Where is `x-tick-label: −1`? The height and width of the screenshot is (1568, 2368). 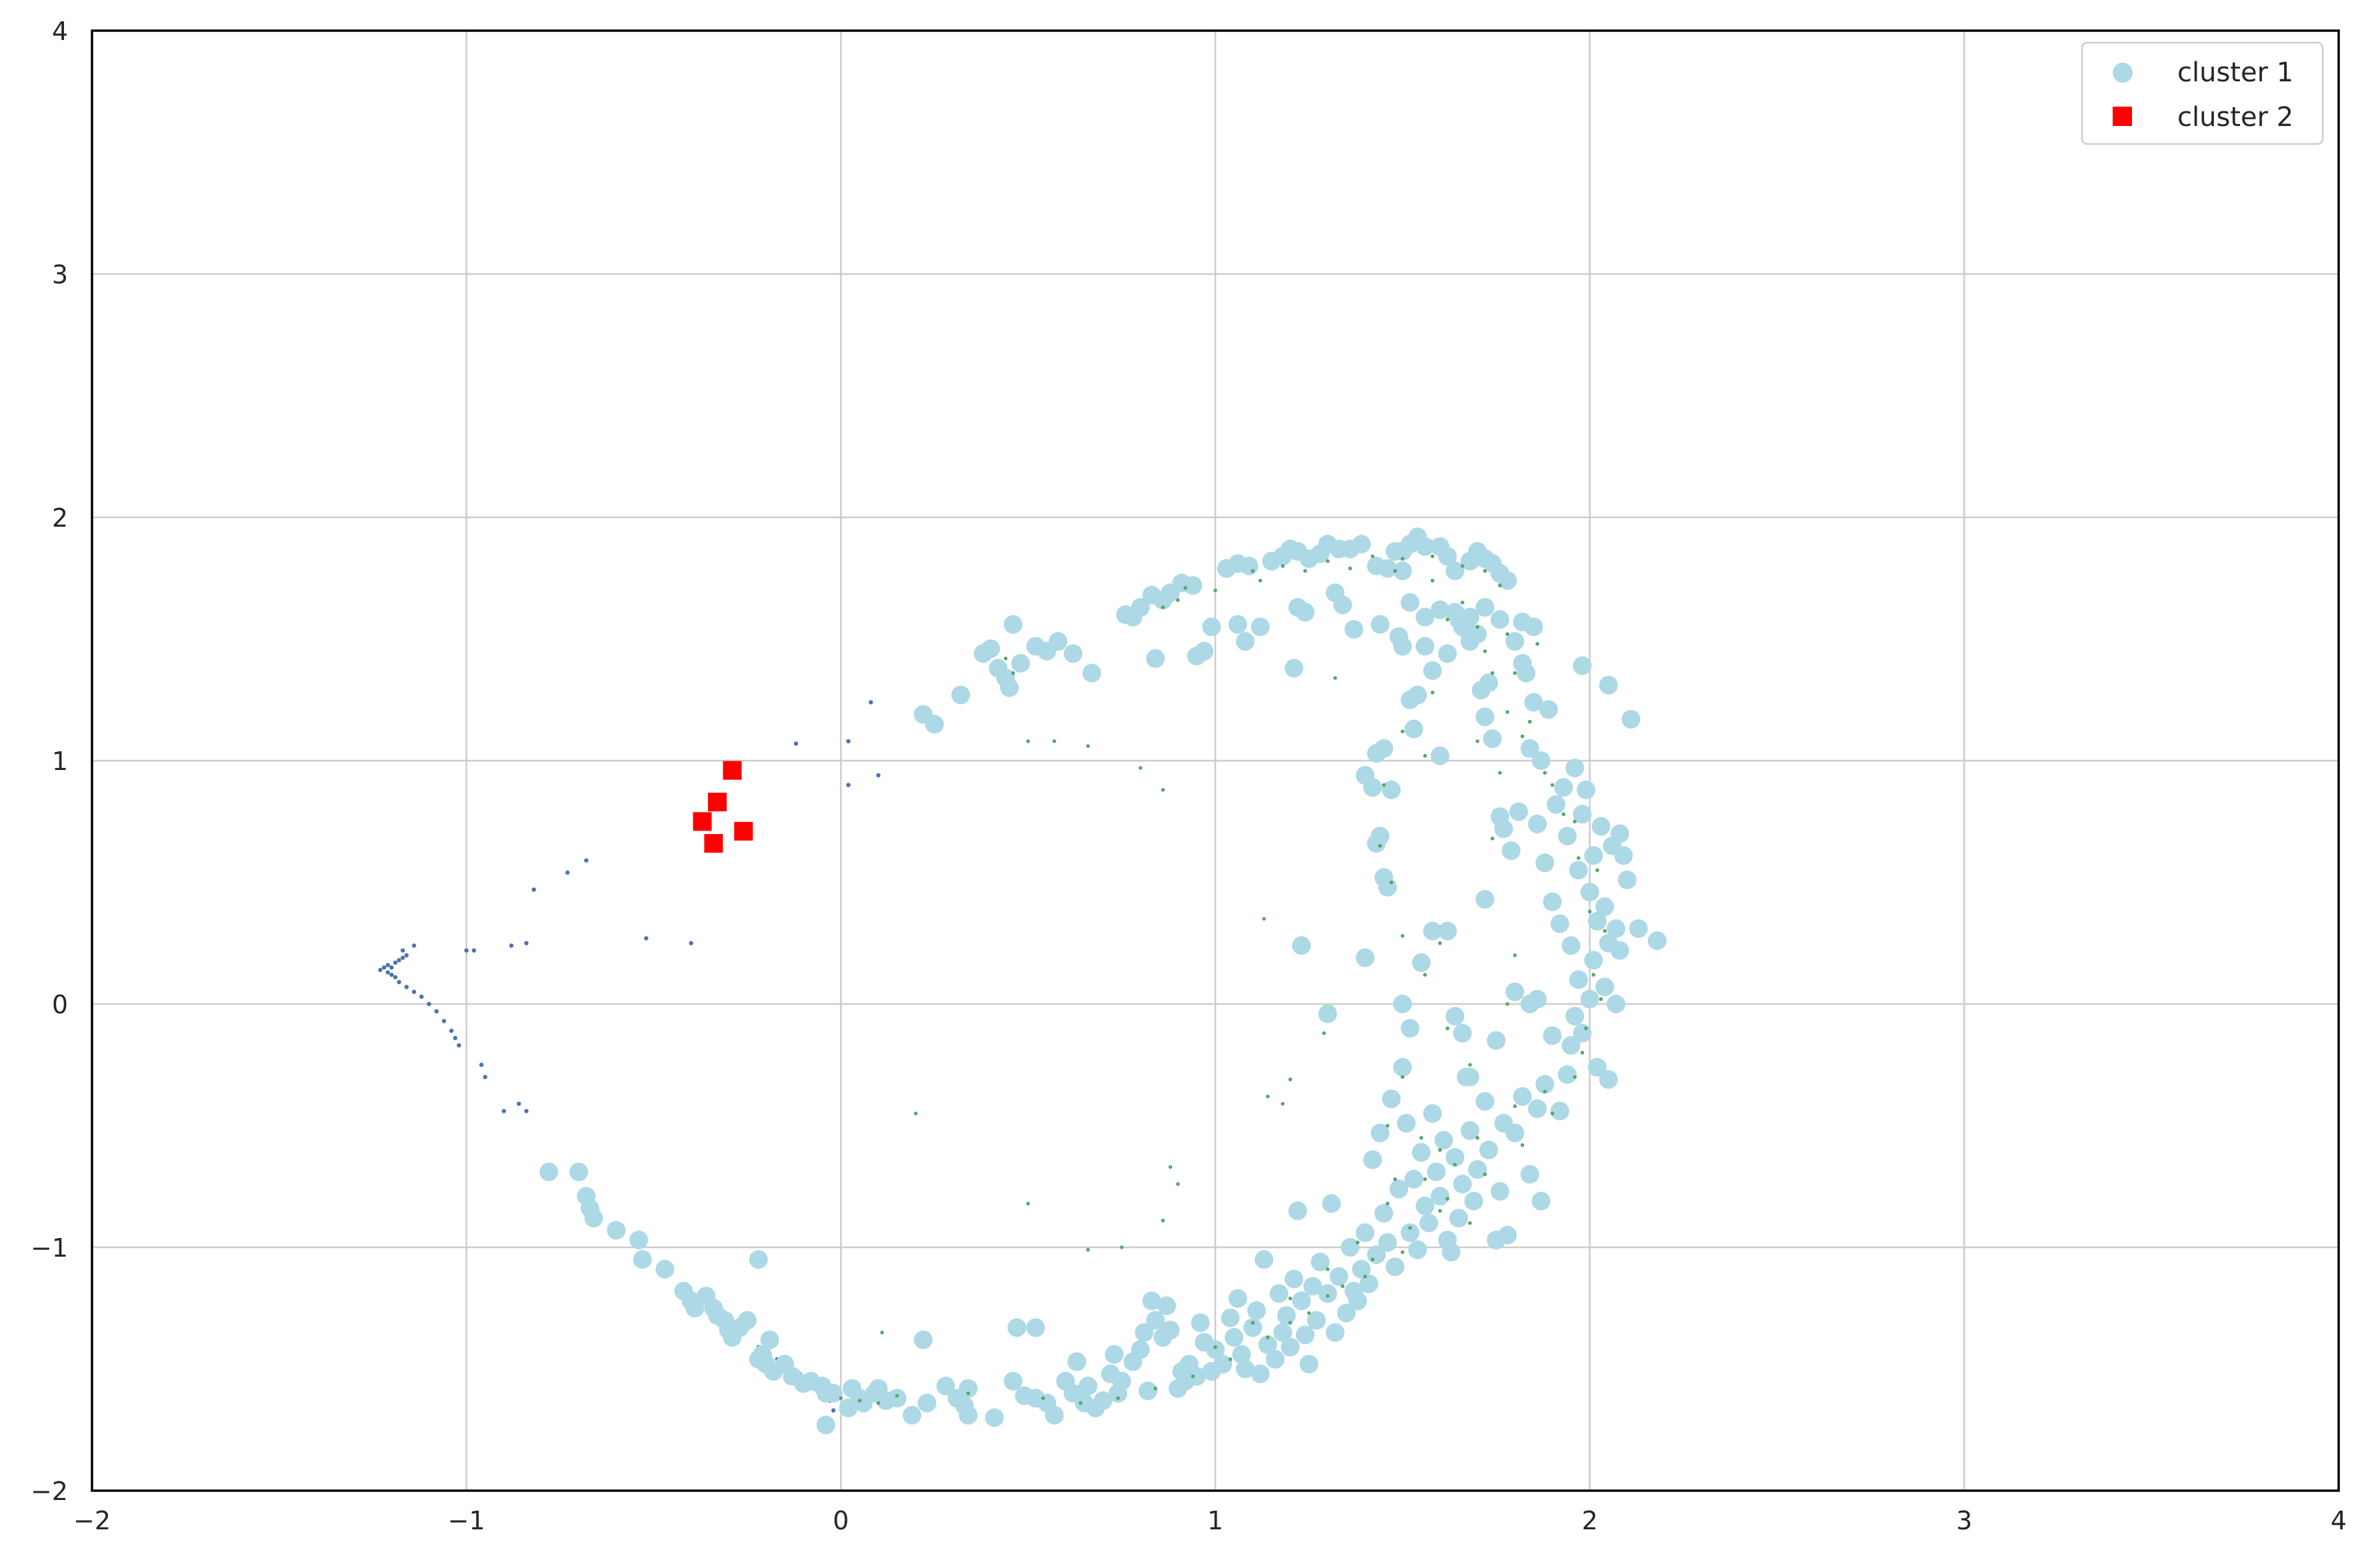 x-tick-label: −1 is located at coordinates (466, 1520).